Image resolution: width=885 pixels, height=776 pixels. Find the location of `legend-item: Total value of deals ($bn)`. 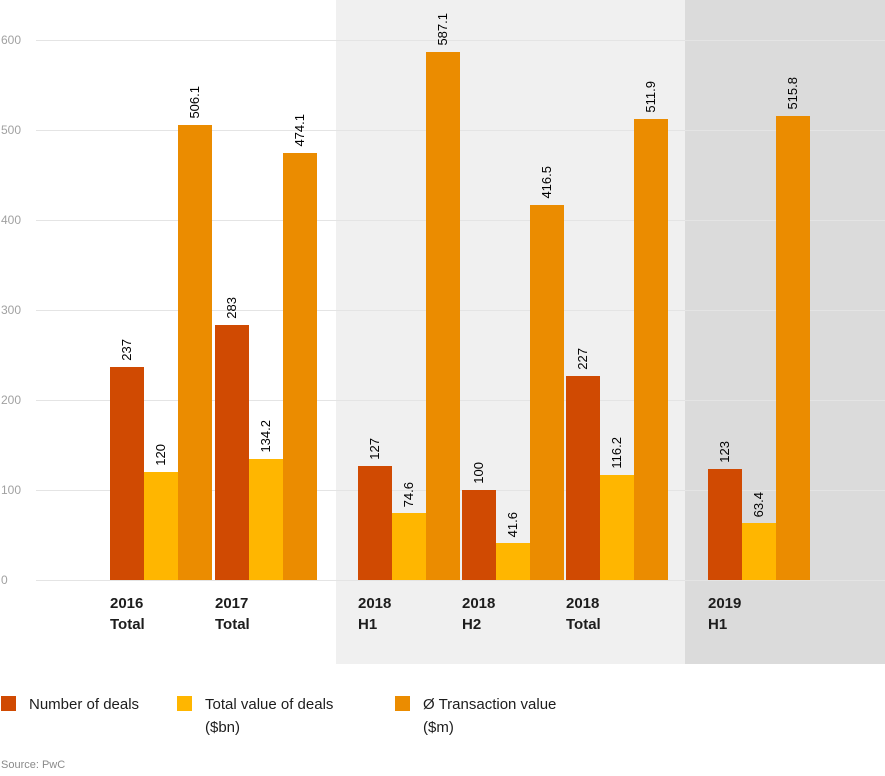

legend-item: Total value of deals ($bn) is located at coordinates (255, 716).